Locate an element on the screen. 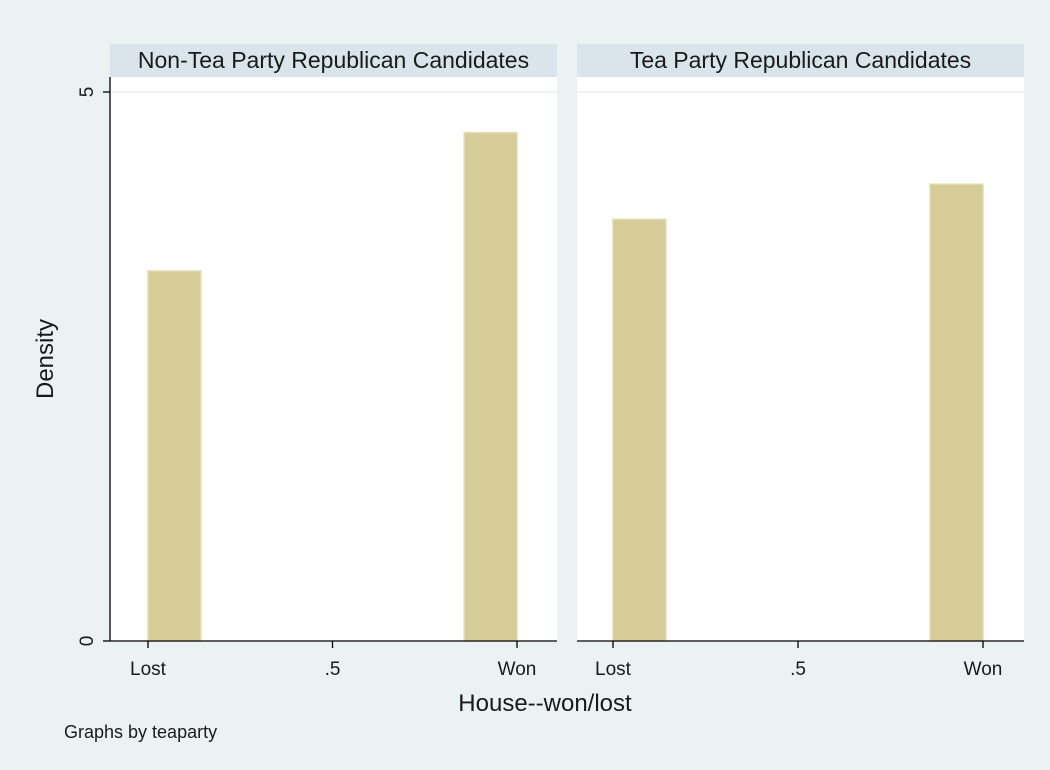  graph-note: Graphs by teaparty is located at coordinates (140, 732).